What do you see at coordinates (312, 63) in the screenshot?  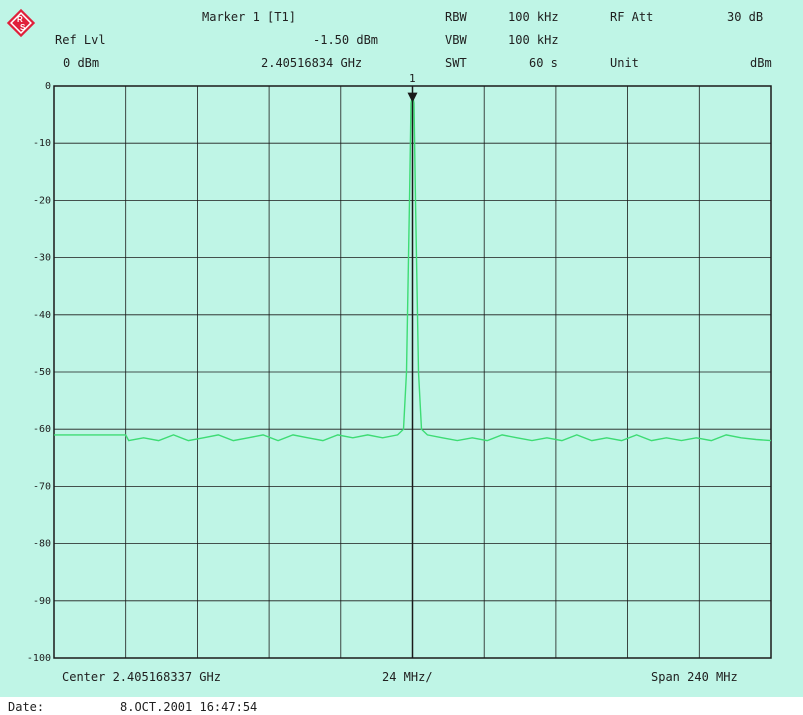 I see `marker-frequency: 2.40516834 GHz` at bounding box center [312, 63].